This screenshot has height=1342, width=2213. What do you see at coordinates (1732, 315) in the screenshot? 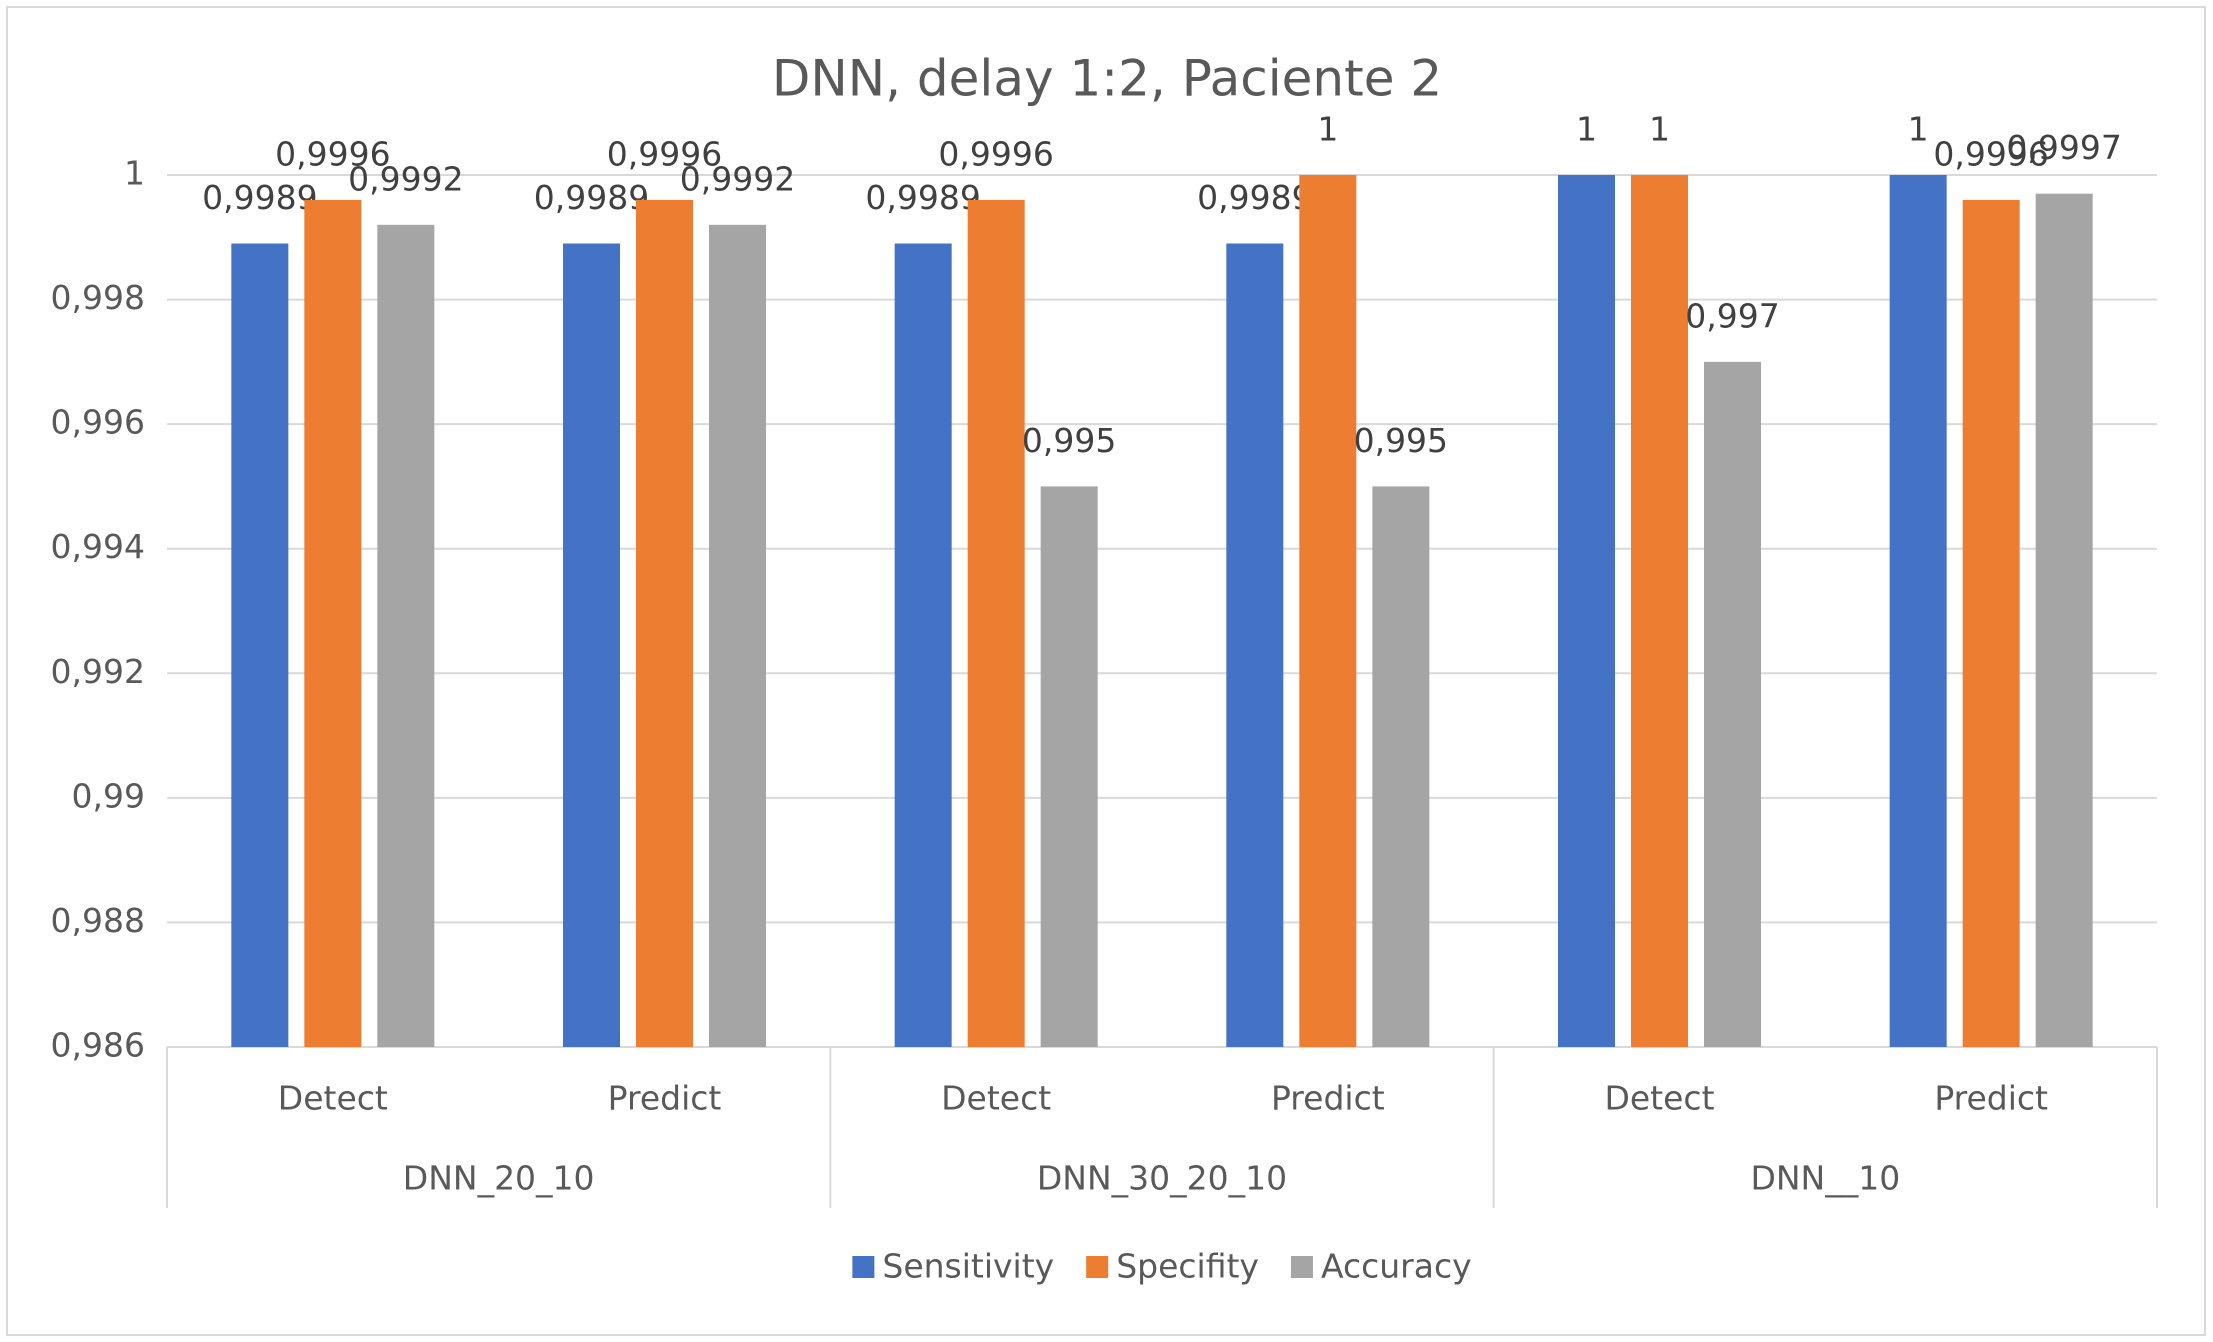
I see `value-label: 0,997` at bounding box center [1732, 315].